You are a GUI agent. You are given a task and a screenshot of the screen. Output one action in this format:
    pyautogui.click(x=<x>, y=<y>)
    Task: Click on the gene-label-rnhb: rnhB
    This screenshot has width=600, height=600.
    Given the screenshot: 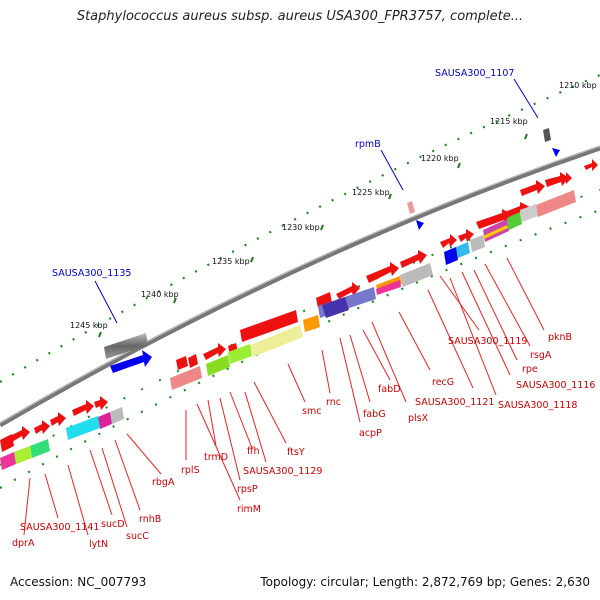 What is the action you would take?
    pyautogui.click(x=150, y=519)
    